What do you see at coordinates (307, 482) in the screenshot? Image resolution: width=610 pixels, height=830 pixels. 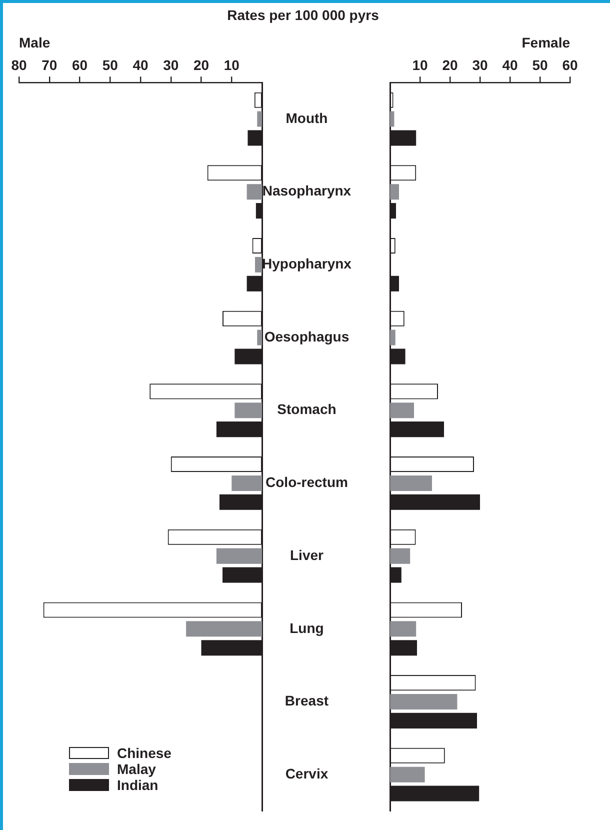 I see `y-tick-label: Colo-rectum` at bounding box center [307, 482].